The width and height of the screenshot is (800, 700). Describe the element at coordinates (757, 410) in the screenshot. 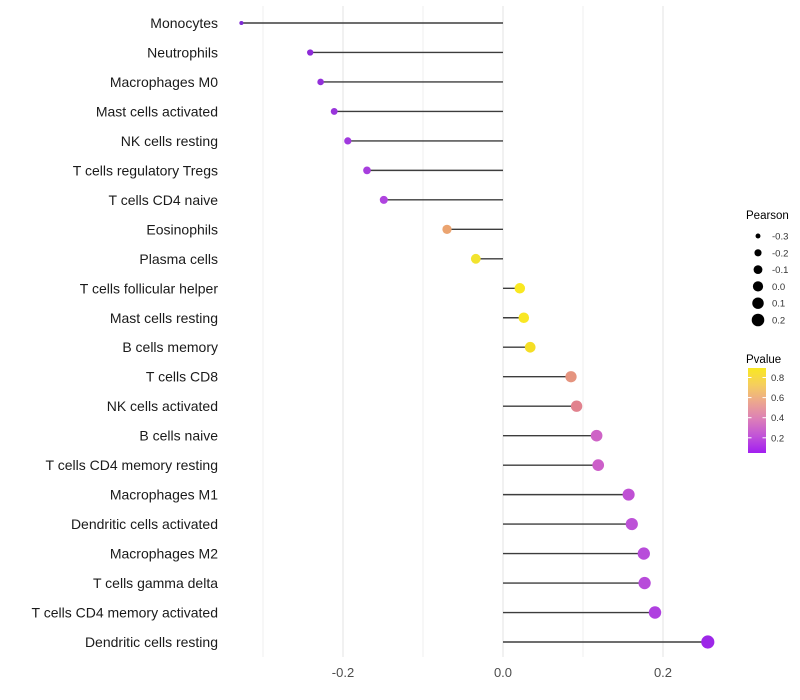

I see `legend-colorbar` at that location.